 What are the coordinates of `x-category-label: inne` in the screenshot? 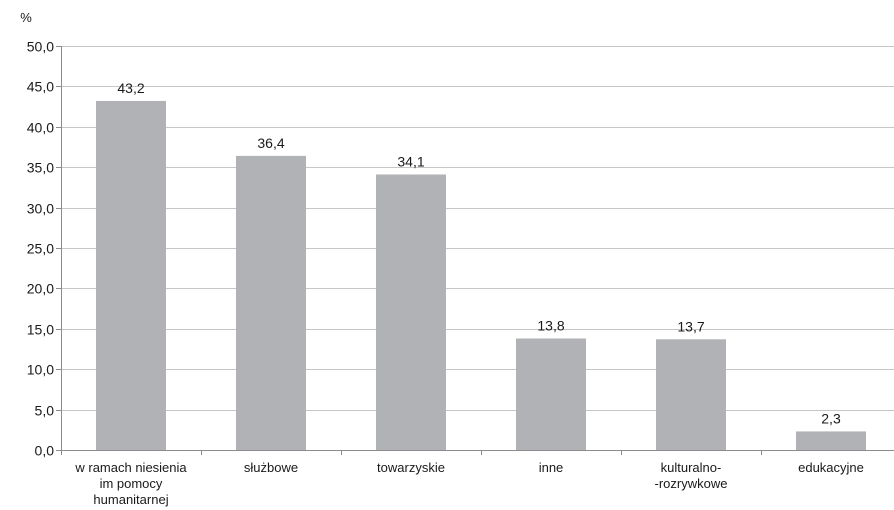 It's located at (551, 467).